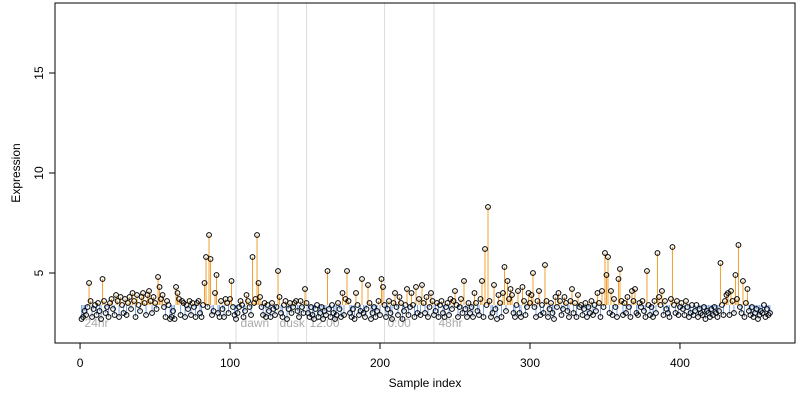  Describe the element at coordinates (16, 172) in the screenshot. I see `y-axis-label: Expression` at that location.